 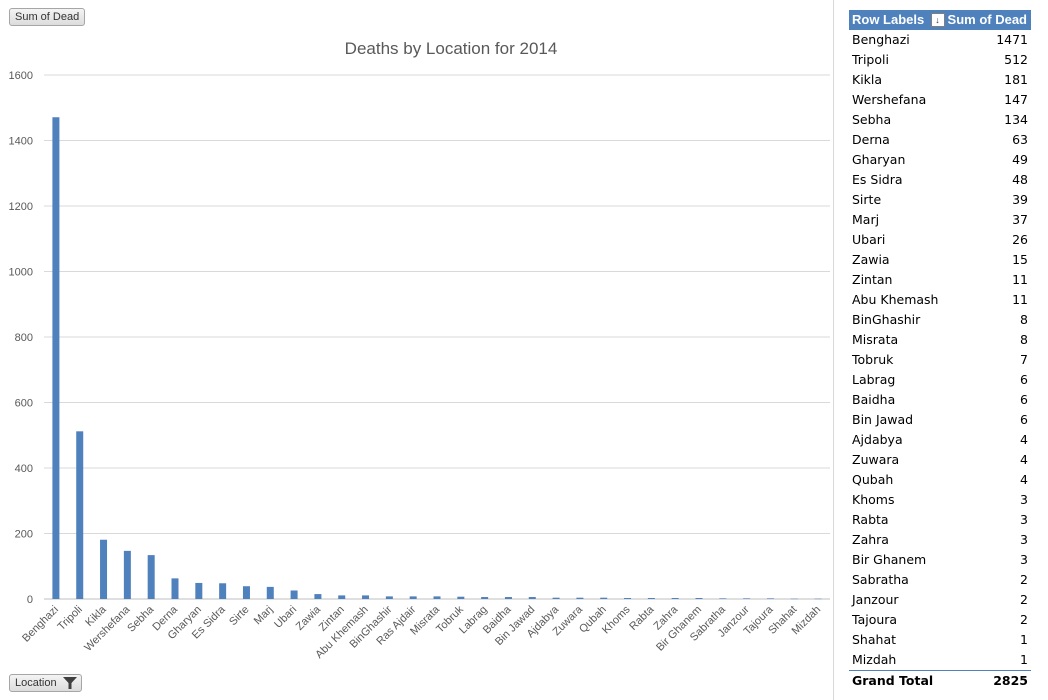 What do you see at coordinates (940, 260) in the screenshot?
I see `pivot-row: Zawia 15` at bounding box center [940, 260].